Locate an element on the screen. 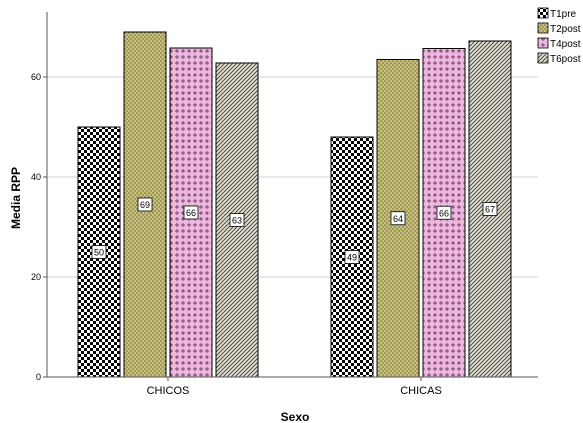 This screenshot has height=423, width=583. value-labels-group: 50 69 66 63 49 64 66 67 is located at coordinates (294, 230).